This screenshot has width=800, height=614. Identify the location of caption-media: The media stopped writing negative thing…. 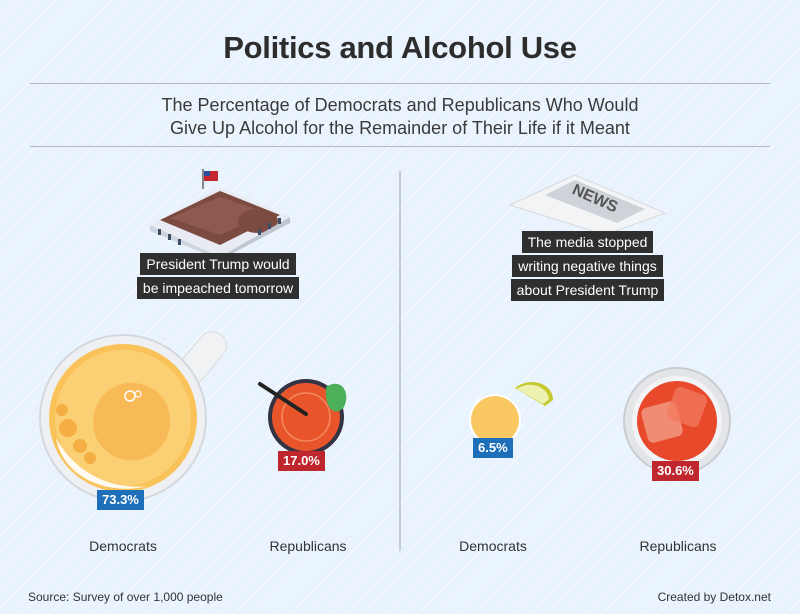
(587, 266).